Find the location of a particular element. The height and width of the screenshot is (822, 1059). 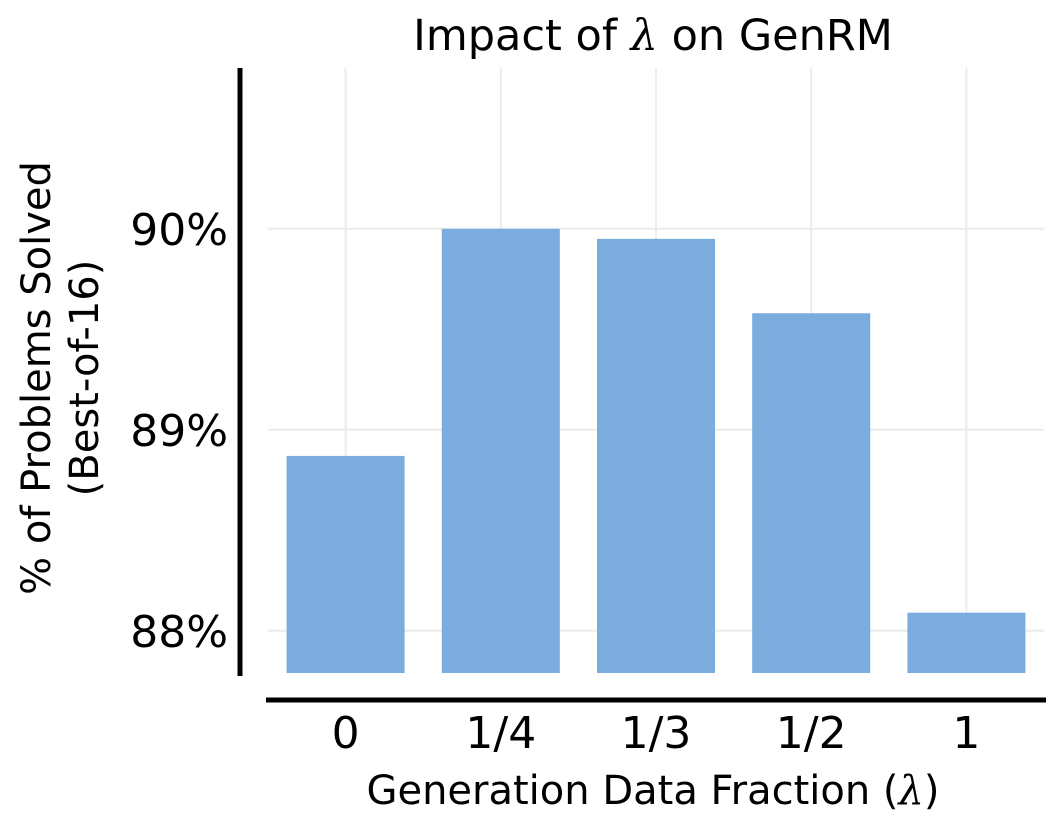

y-tick-label: 90% is located at coordinates (179, 230).